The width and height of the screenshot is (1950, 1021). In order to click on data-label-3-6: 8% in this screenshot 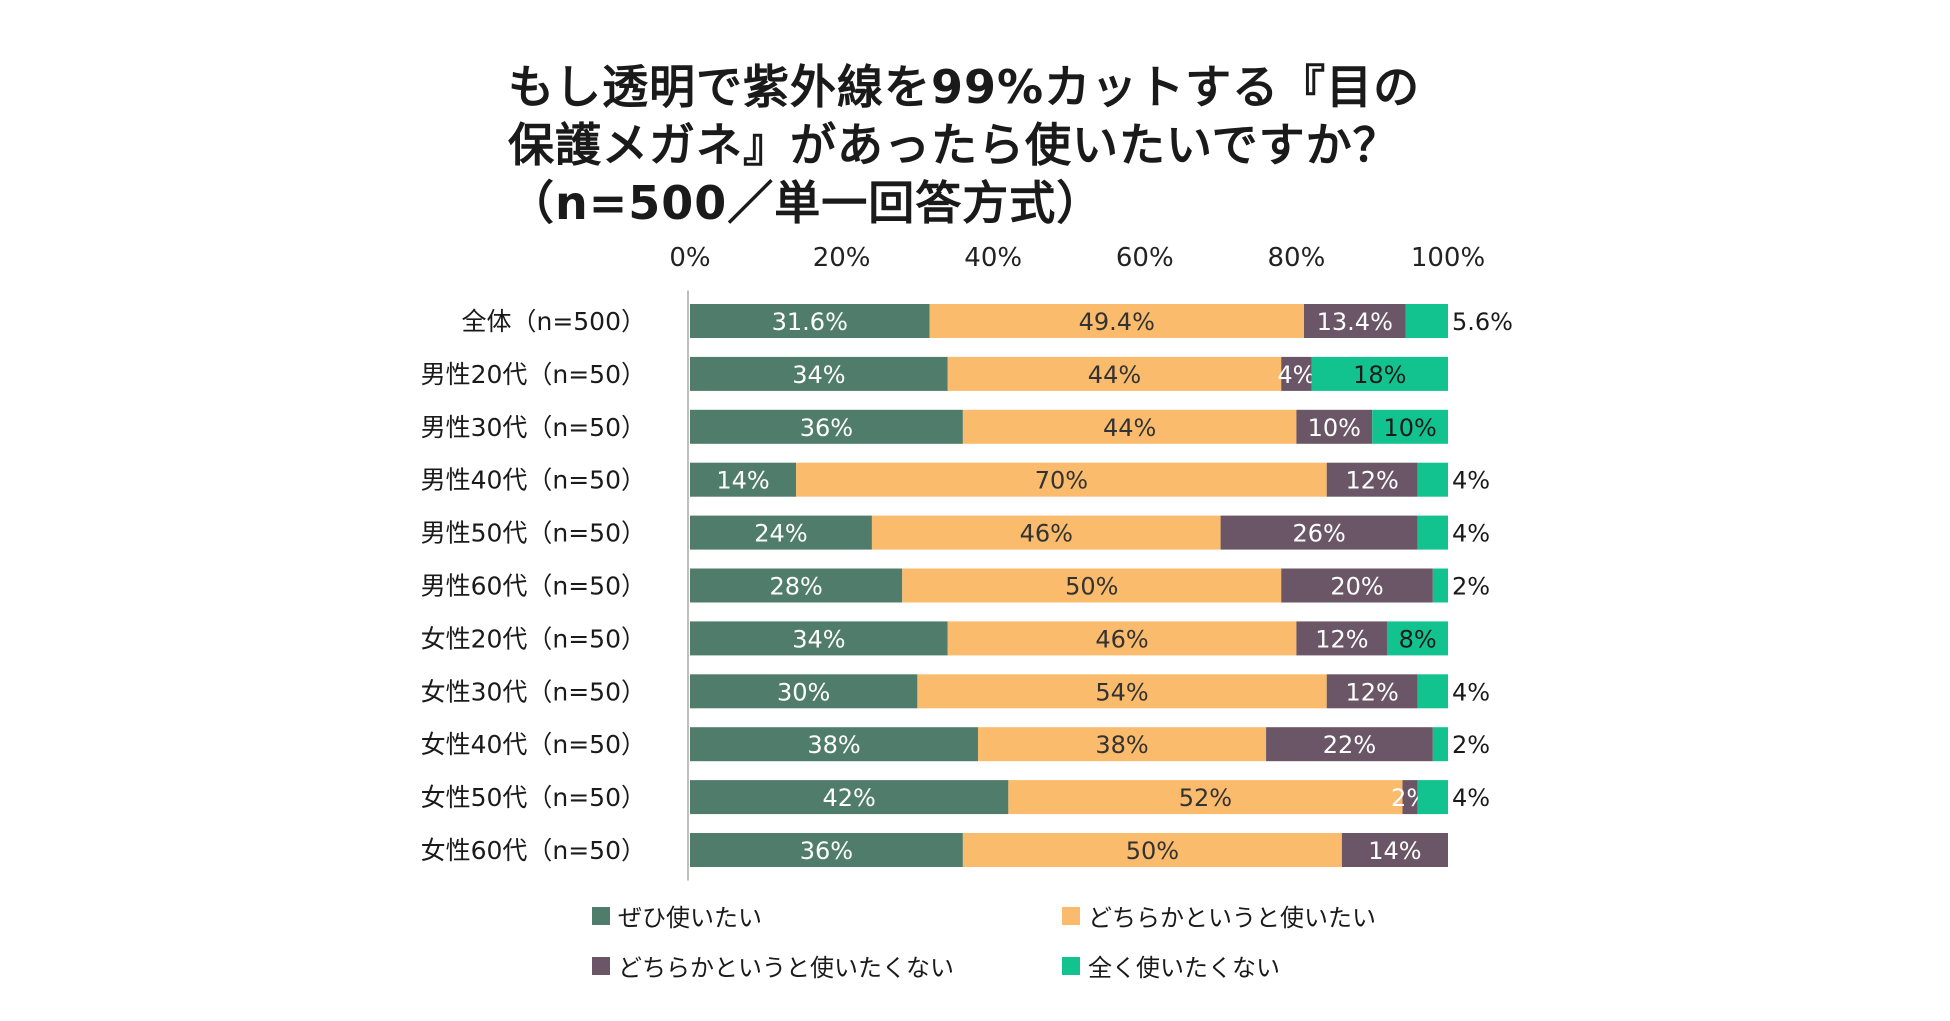, I will do `click(1418, 639)`.